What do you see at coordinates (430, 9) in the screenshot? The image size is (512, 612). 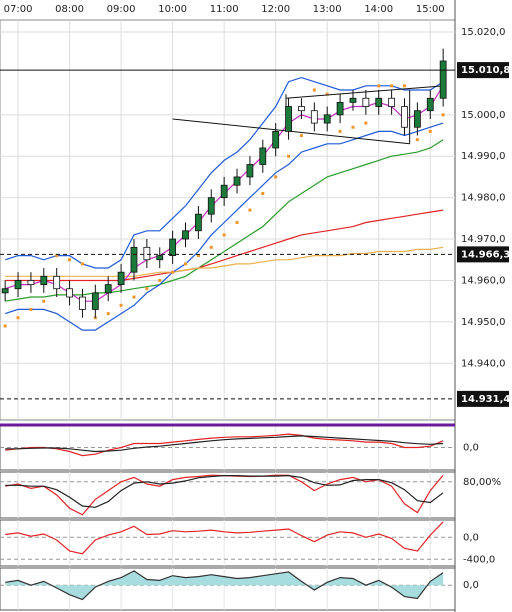 I see `x-tick-label: 15:00` at bounding box center [430, 9].